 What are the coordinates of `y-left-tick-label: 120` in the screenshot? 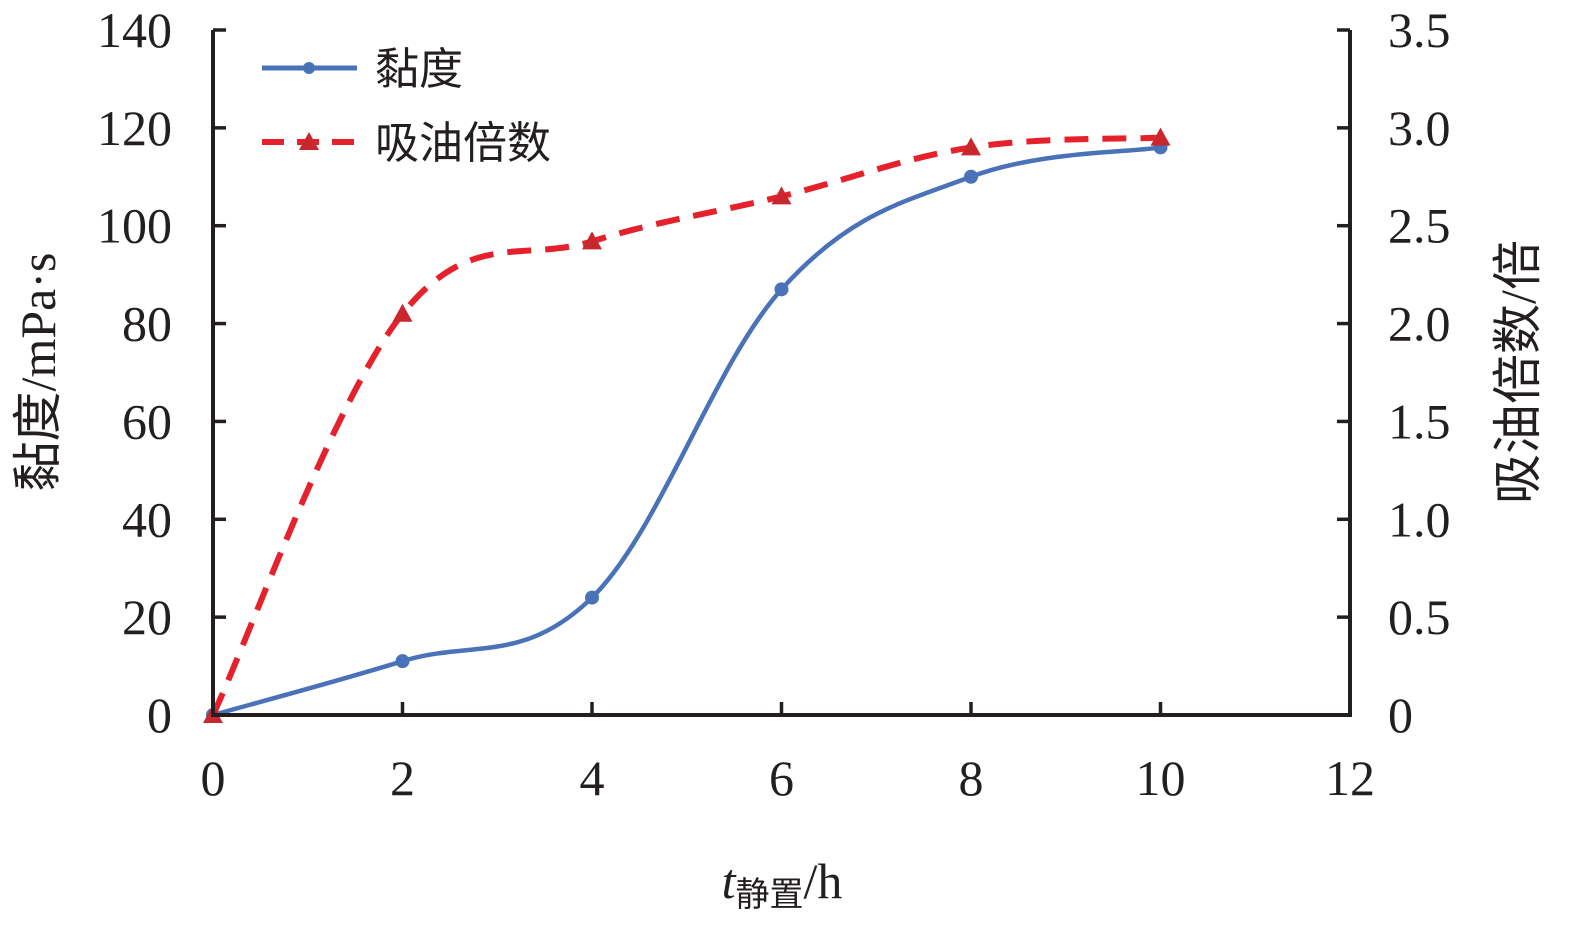 It's located at (134, 128).